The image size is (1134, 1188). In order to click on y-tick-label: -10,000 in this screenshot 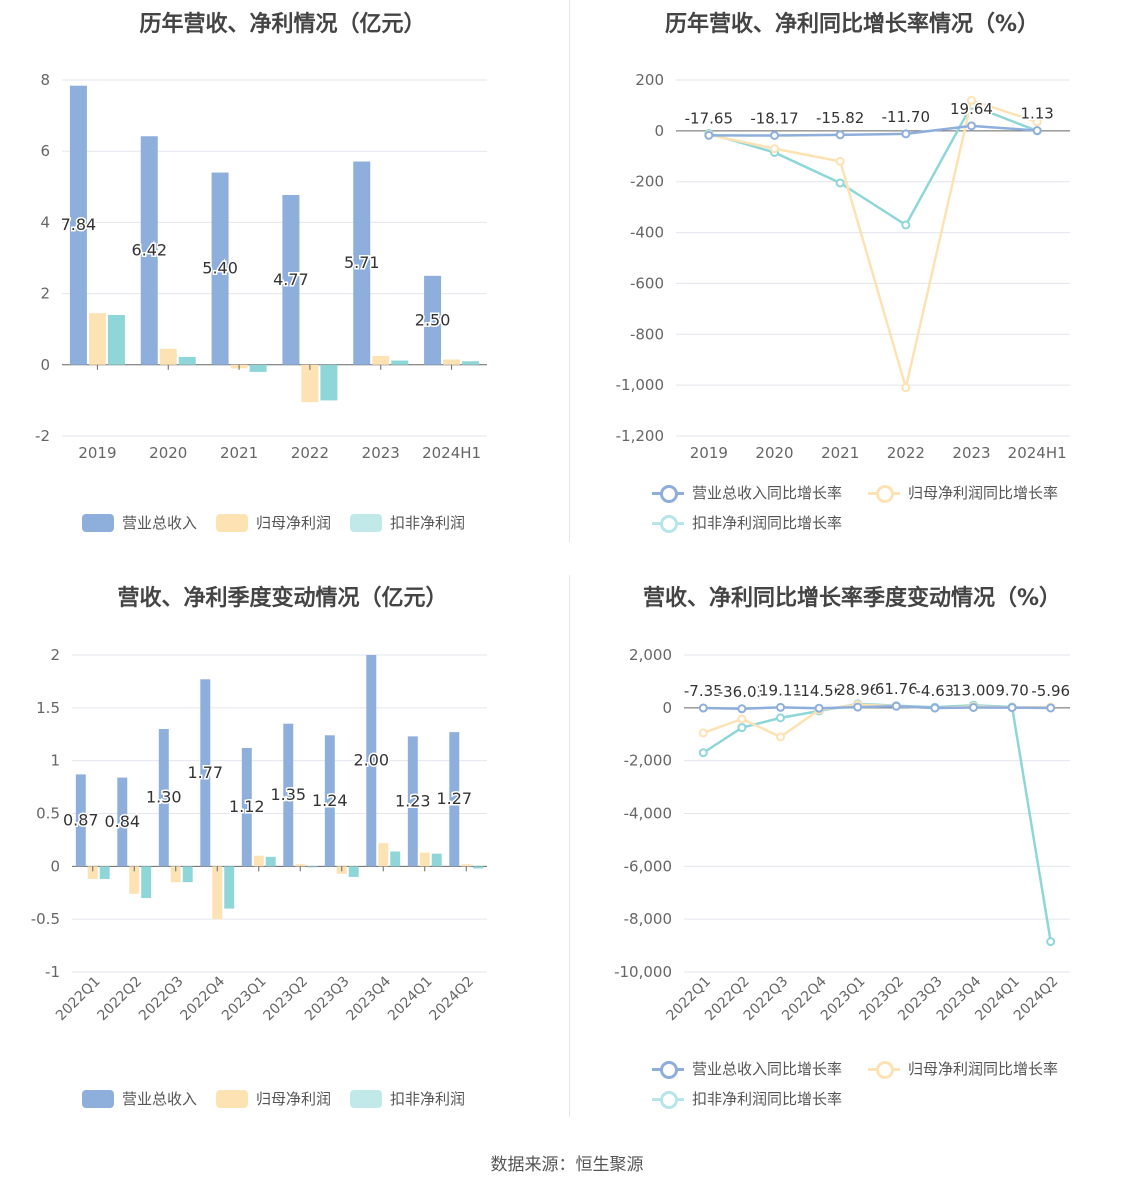, I will do `click(643, 972)`.